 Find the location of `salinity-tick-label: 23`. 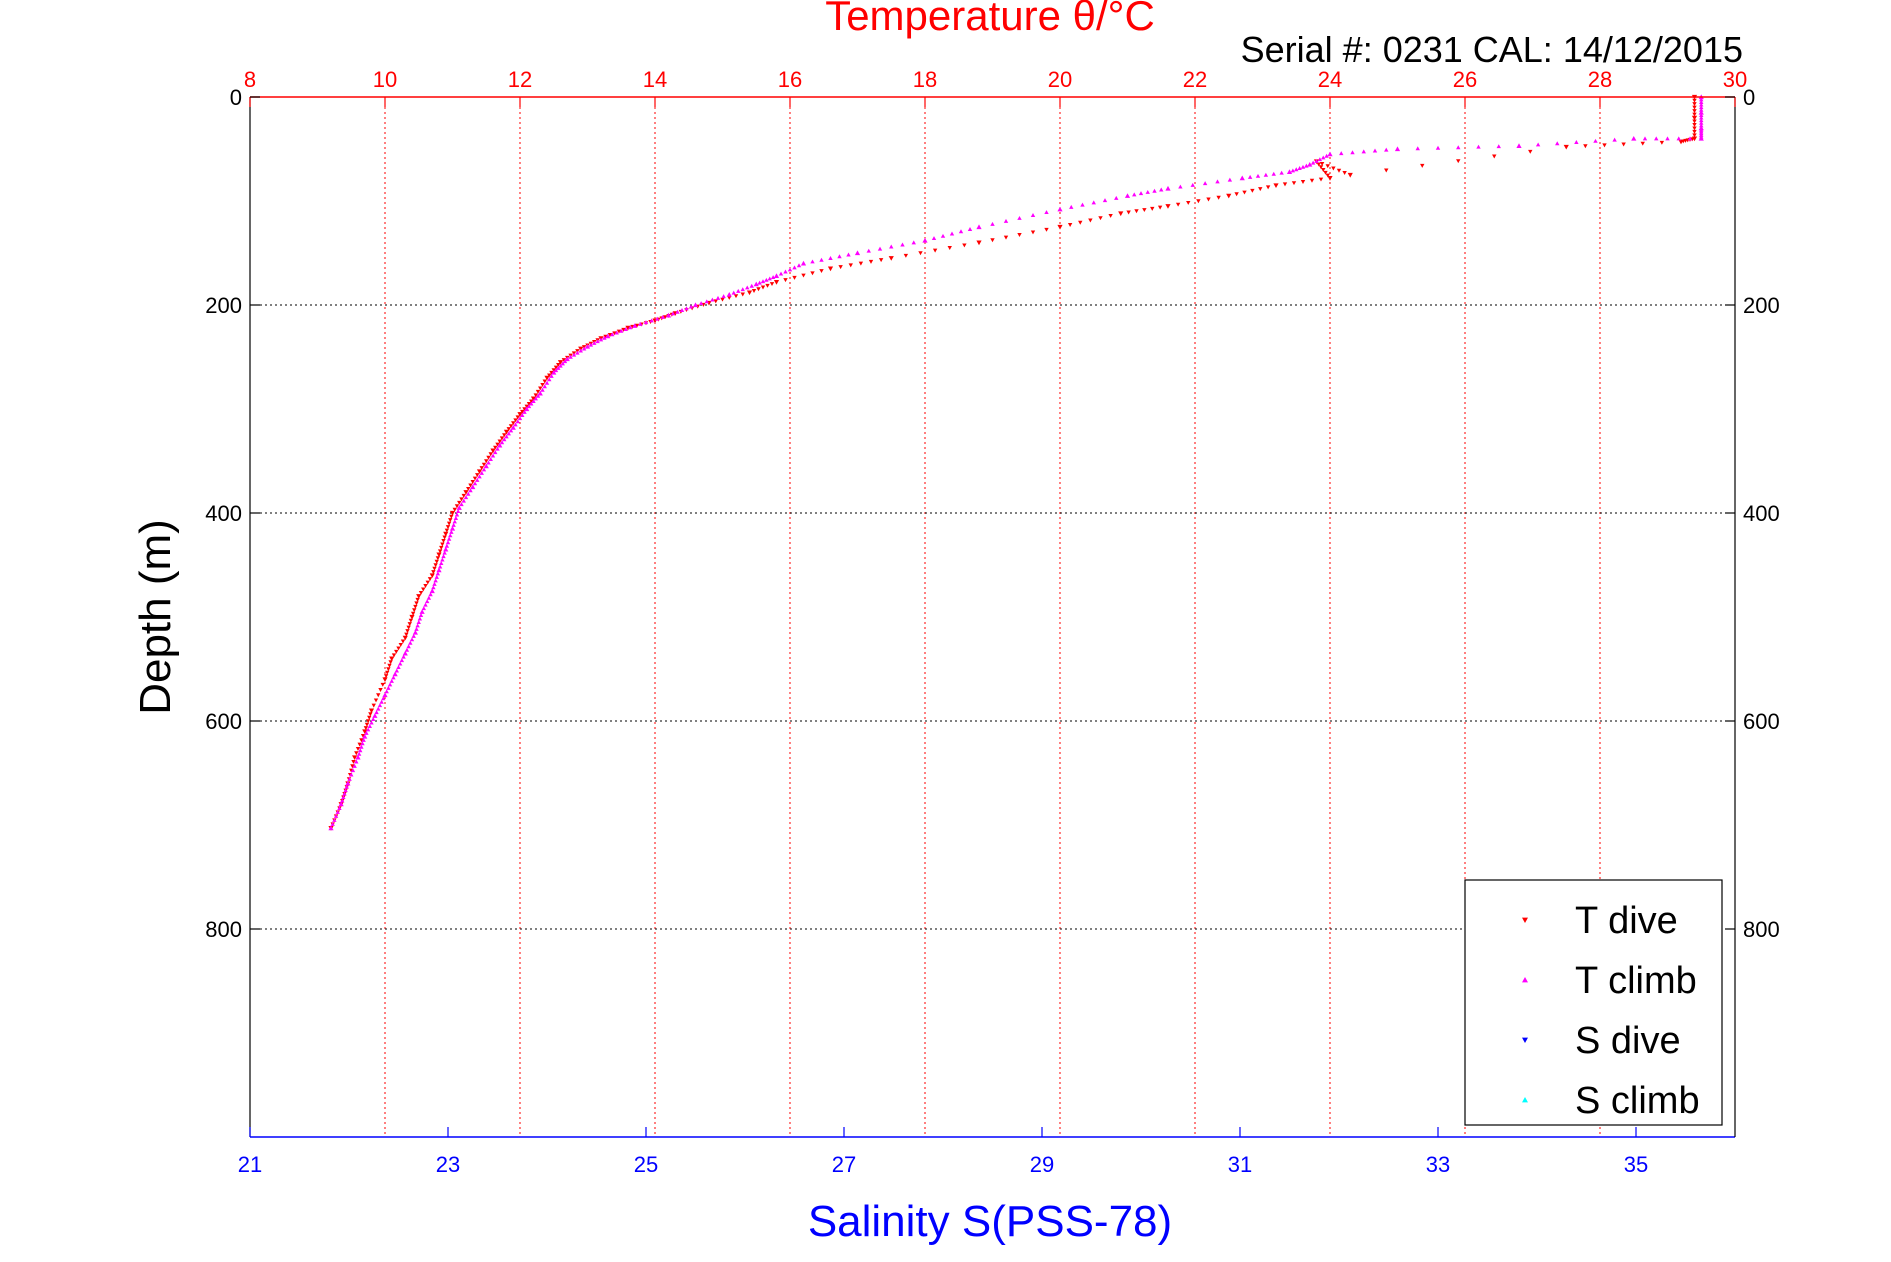

salinity-tick-label: 23 is located at coordinates (448, 1164).